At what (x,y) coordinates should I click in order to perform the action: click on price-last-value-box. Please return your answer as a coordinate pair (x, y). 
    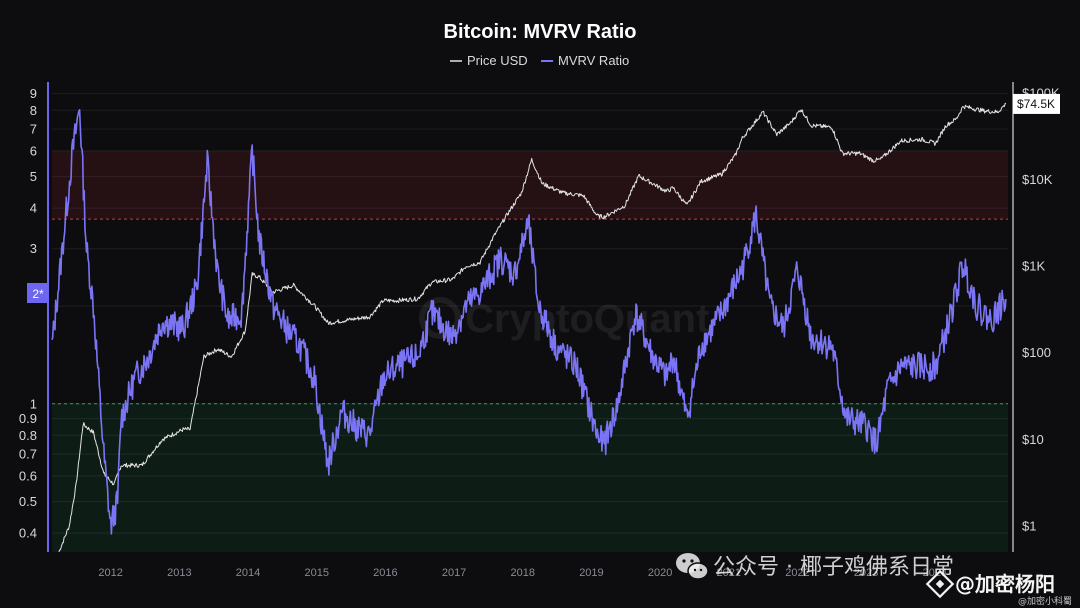
    Looking at the image, I should click on (1036, 103).